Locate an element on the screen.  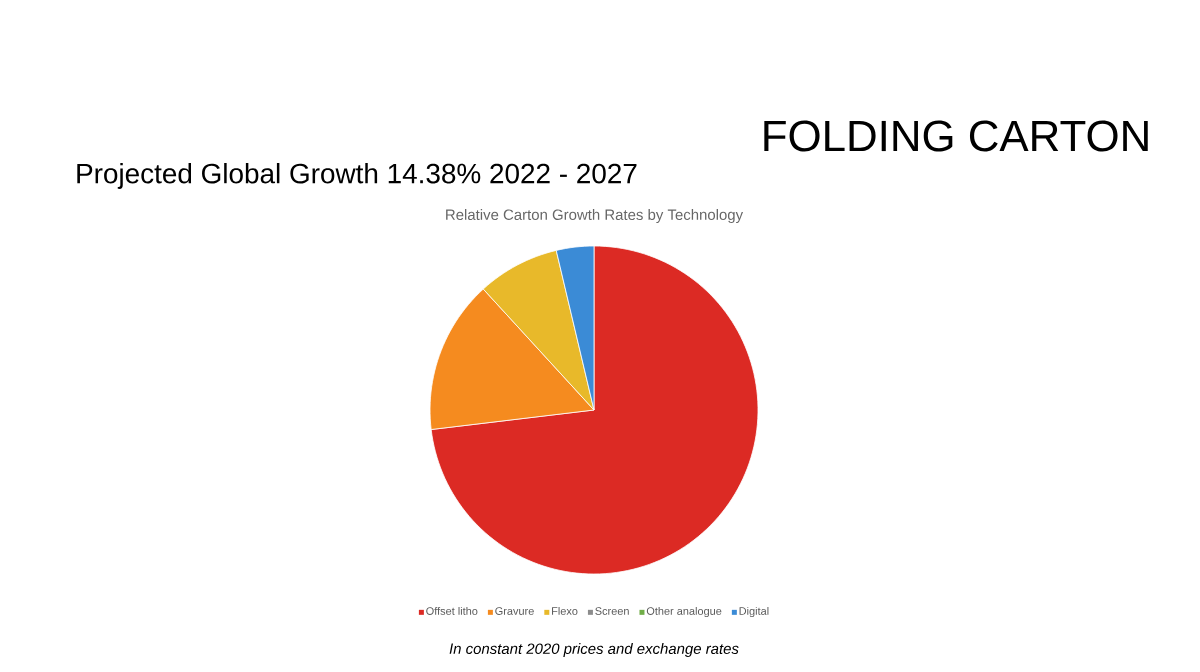
text: FOLDING CARTON is located at coordinates (956, 136).